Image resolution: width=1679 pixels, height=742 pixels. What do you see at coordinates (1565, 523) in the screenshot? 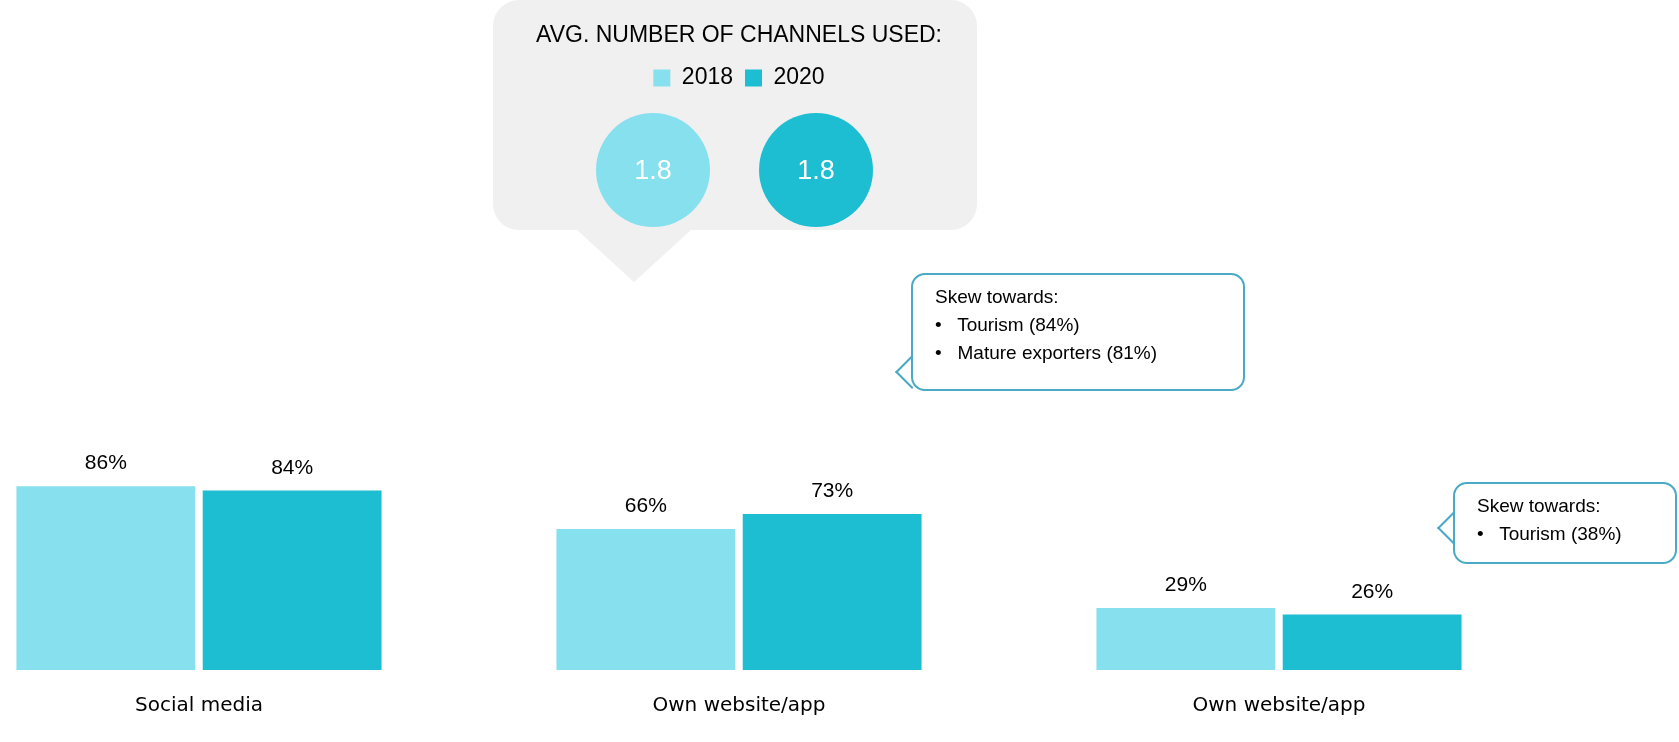
I see `callout-box: Skew towards: • Tourism (38%)` at bounding box center [1565, 523].